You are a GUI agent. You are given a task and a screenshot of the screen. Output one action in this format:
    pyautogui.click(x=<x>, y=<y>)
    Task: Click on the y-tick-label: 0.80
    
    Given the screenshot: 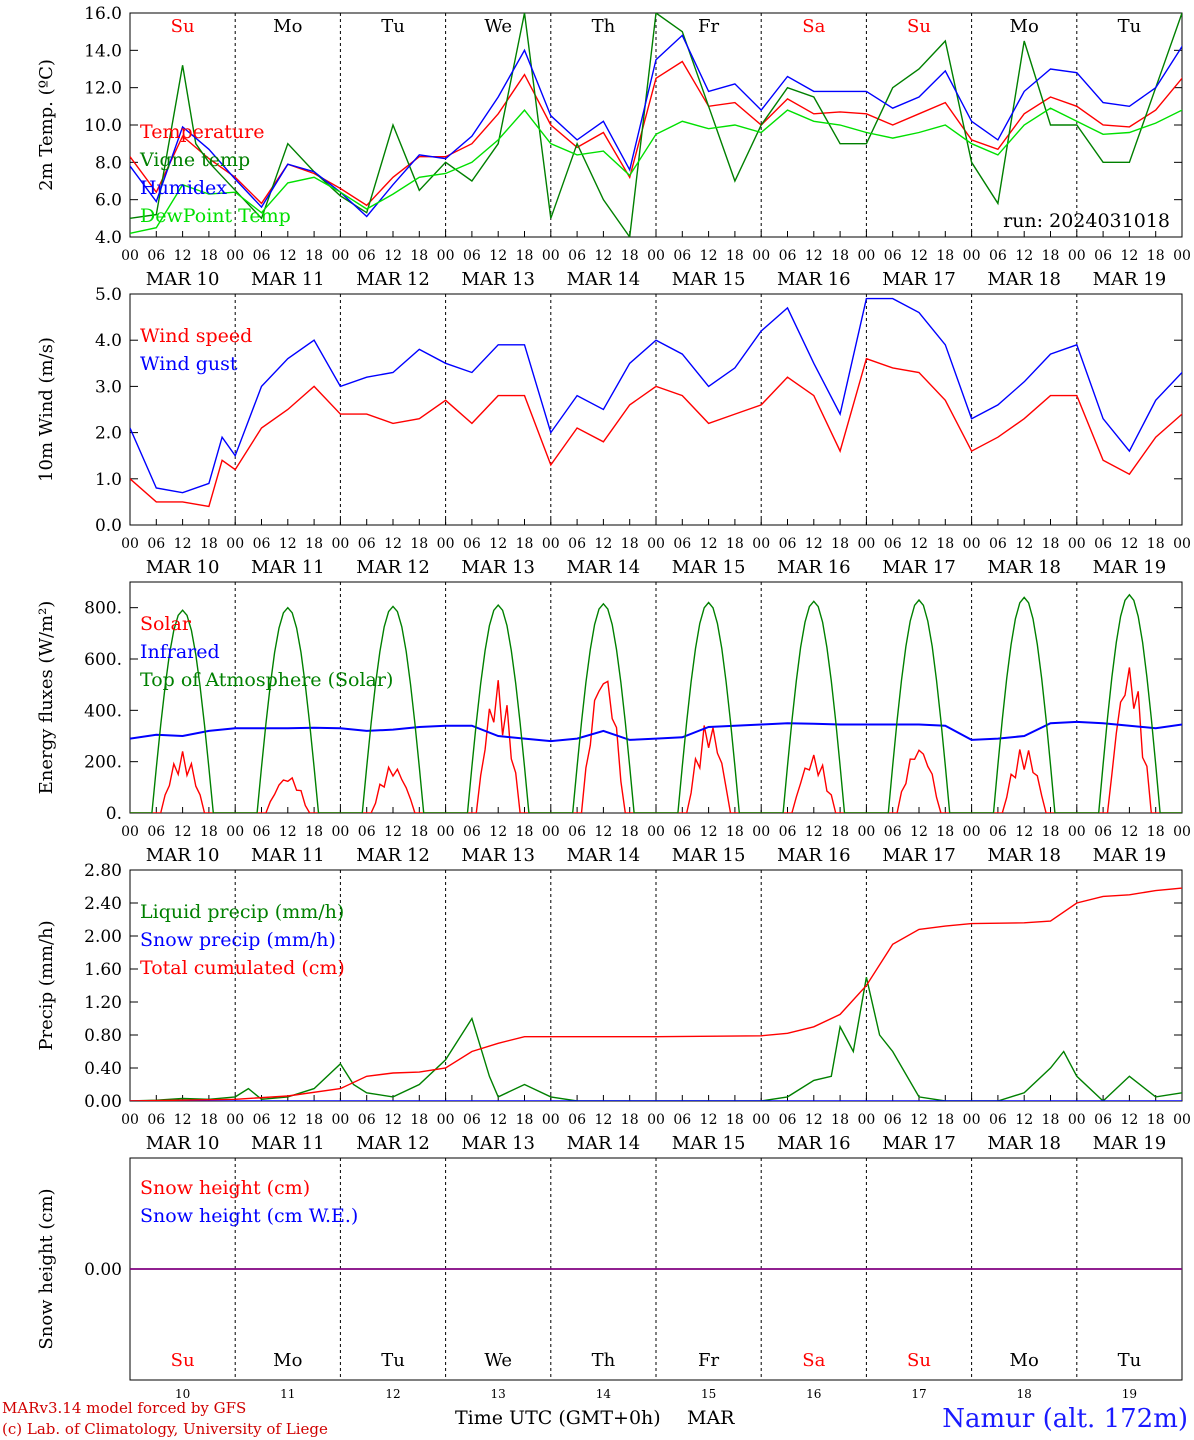 What is the action you would take?
    pyautogui.click(x=103, y=1036)
    